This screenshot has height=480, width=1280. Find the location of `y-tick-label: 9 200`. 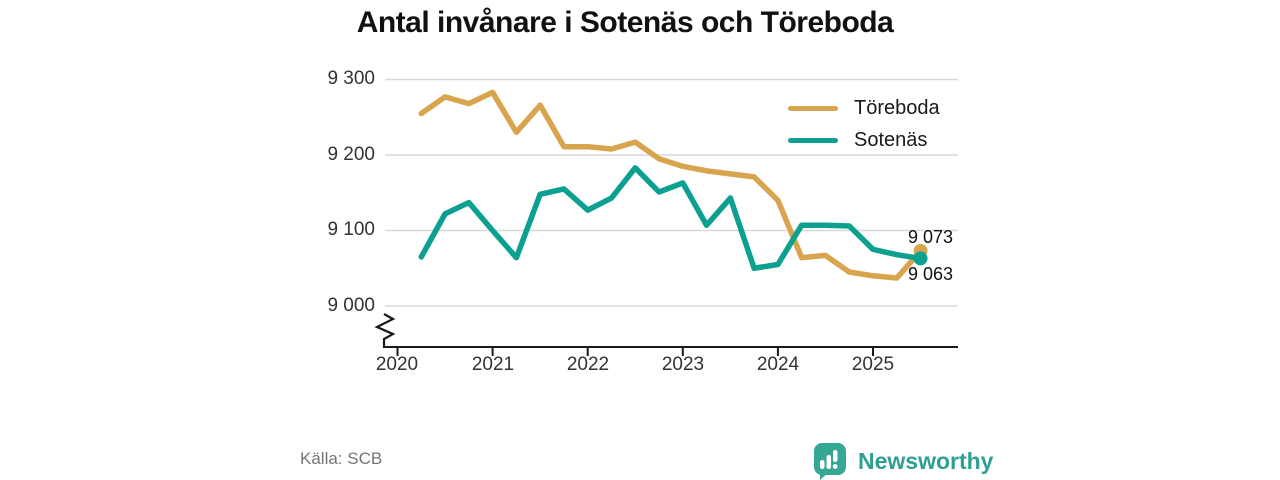

y-tick-label: 9 200 is located at coordinates (351, 154).